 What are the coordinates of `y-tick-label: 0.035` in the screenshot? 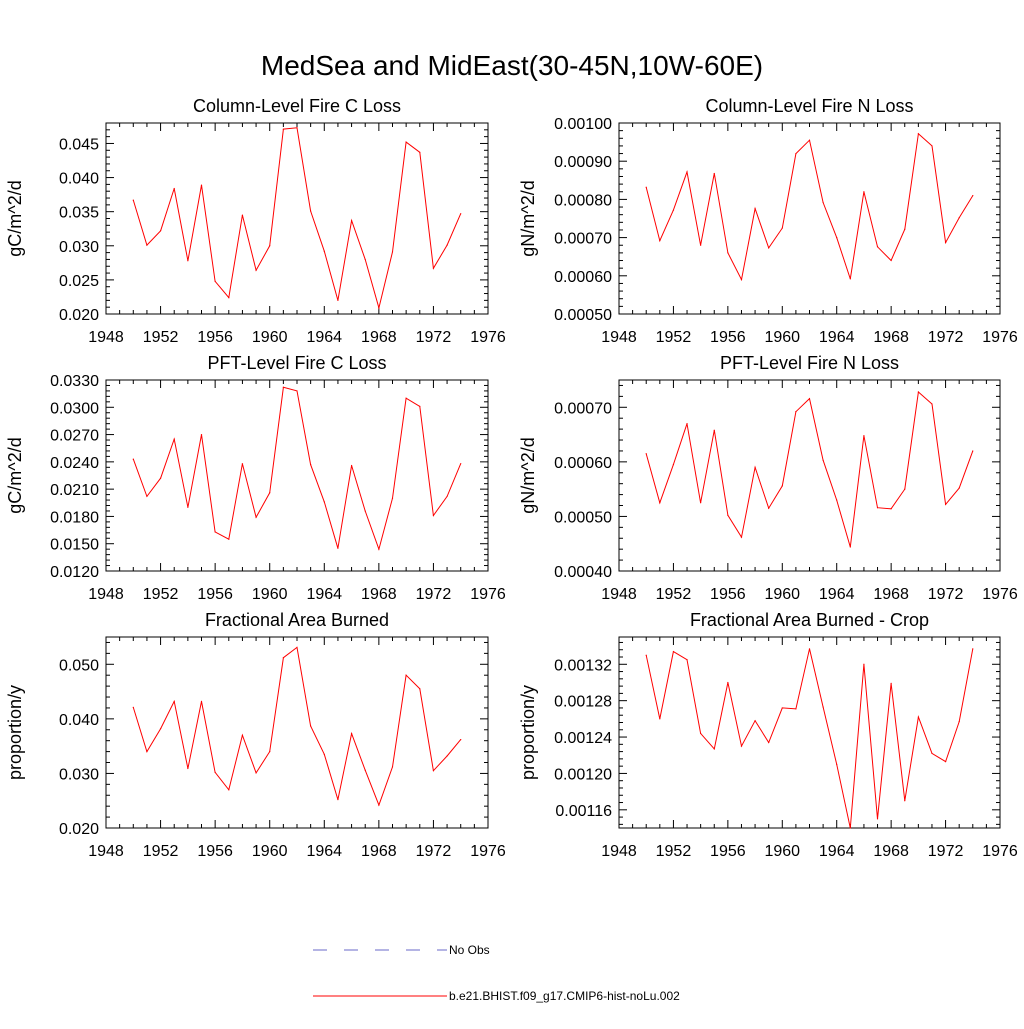 It's located at (79, 213).